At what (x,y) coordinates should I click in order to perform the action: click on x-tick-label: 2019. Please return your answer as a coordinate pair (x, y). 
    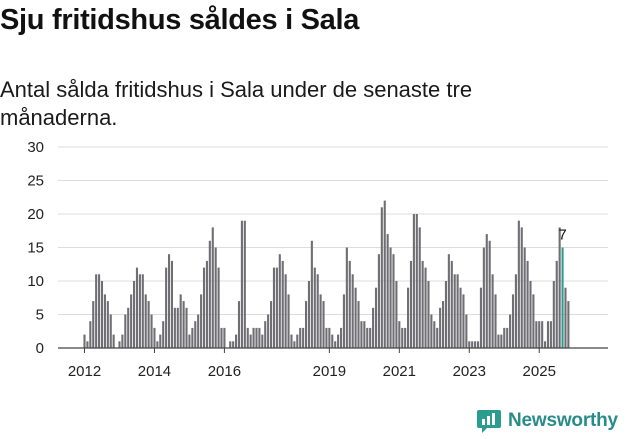
    Looking at the image, I should click on (329, 371).